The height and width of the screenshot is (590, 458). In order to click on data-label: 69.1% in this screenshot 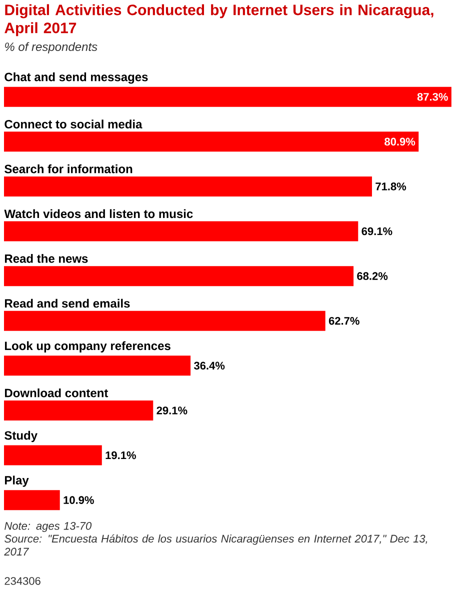, I will do `click(377, 231)`.